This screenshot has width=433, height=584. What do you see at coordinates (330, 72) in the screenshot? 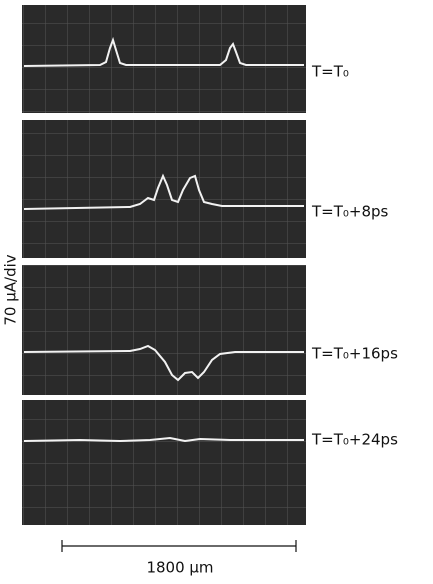
I see `panel-label: T=T₀` at bounding box center [330, 72].